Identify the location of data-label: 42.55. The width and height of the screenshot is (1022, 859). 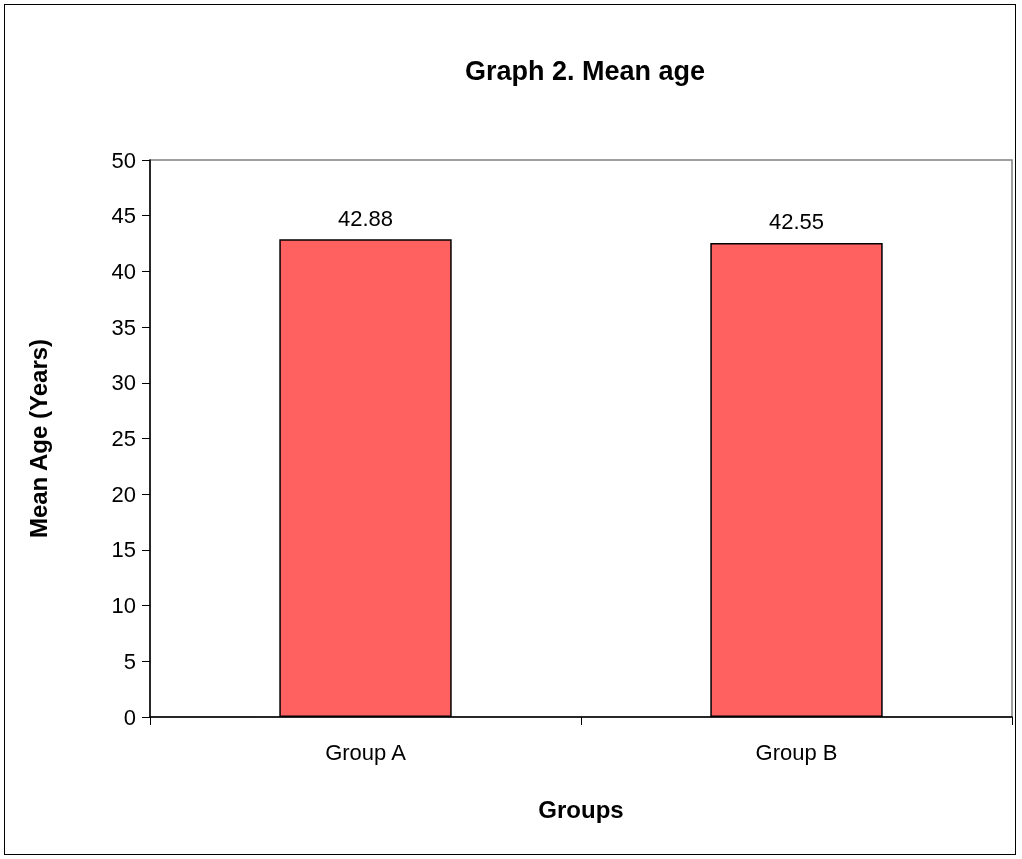
(796, 222).